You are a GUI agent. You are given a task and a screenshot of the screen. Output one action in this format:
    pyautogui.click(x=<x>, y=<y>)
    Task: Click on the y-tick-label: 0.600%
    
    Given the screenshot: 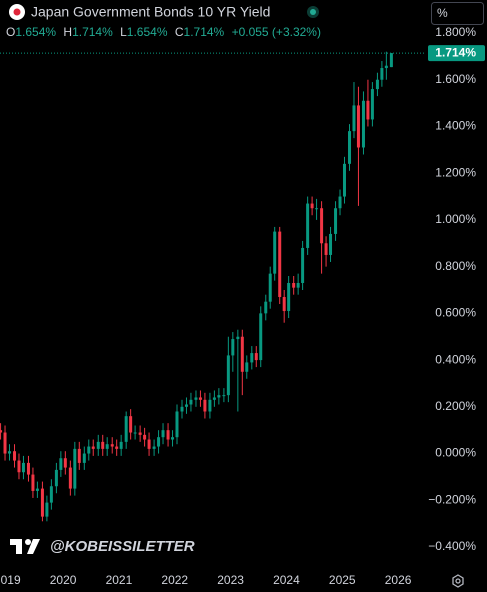 What is the action you would take?
    pyautogui.click(x=455, y=313)
    